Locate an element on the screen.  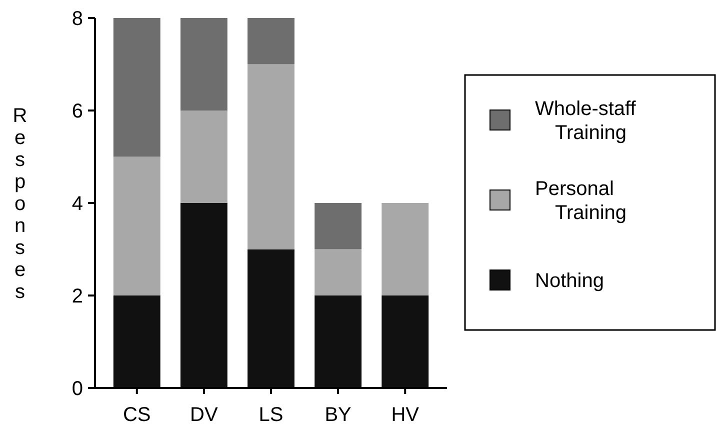
x-tick-label: CS is located at coordinates (136, 415).